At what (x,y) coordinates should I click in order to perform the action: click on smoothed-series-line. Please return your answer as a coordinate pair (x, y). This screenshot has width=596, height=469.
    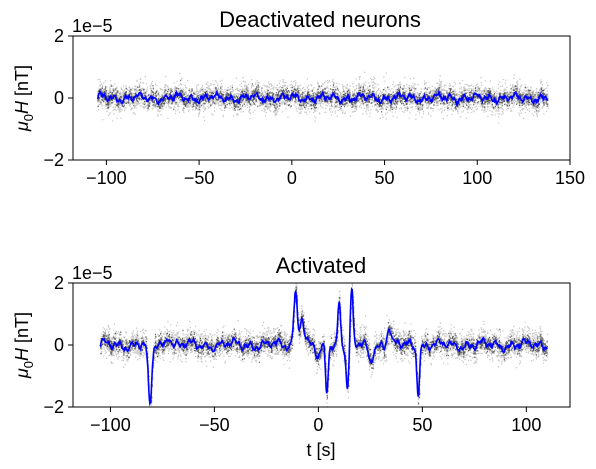
    Looking at the image, I should click on (322, 98).